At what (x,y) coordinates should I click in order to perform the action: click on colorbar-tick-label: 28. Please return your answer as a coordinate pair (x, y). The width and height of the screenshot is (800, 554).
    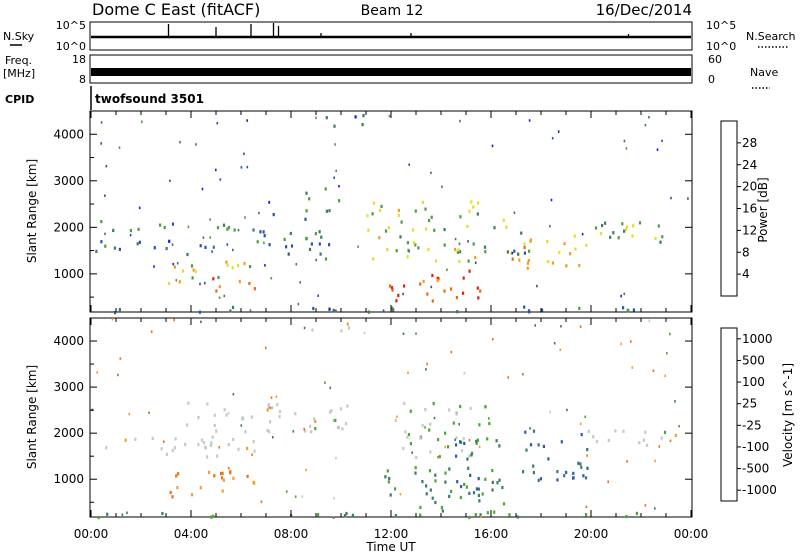
    Looking at the image, I should click on (749, 143).